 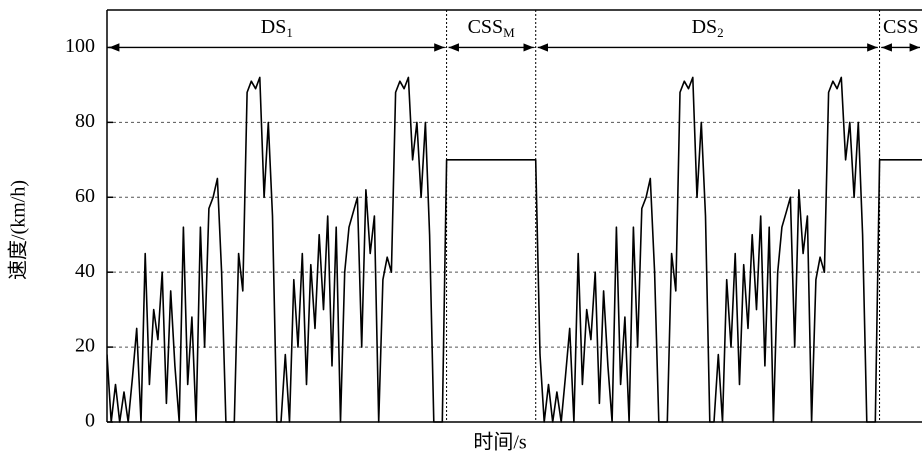 I want to click on region-label: CSS, so click(x=901, y=27).